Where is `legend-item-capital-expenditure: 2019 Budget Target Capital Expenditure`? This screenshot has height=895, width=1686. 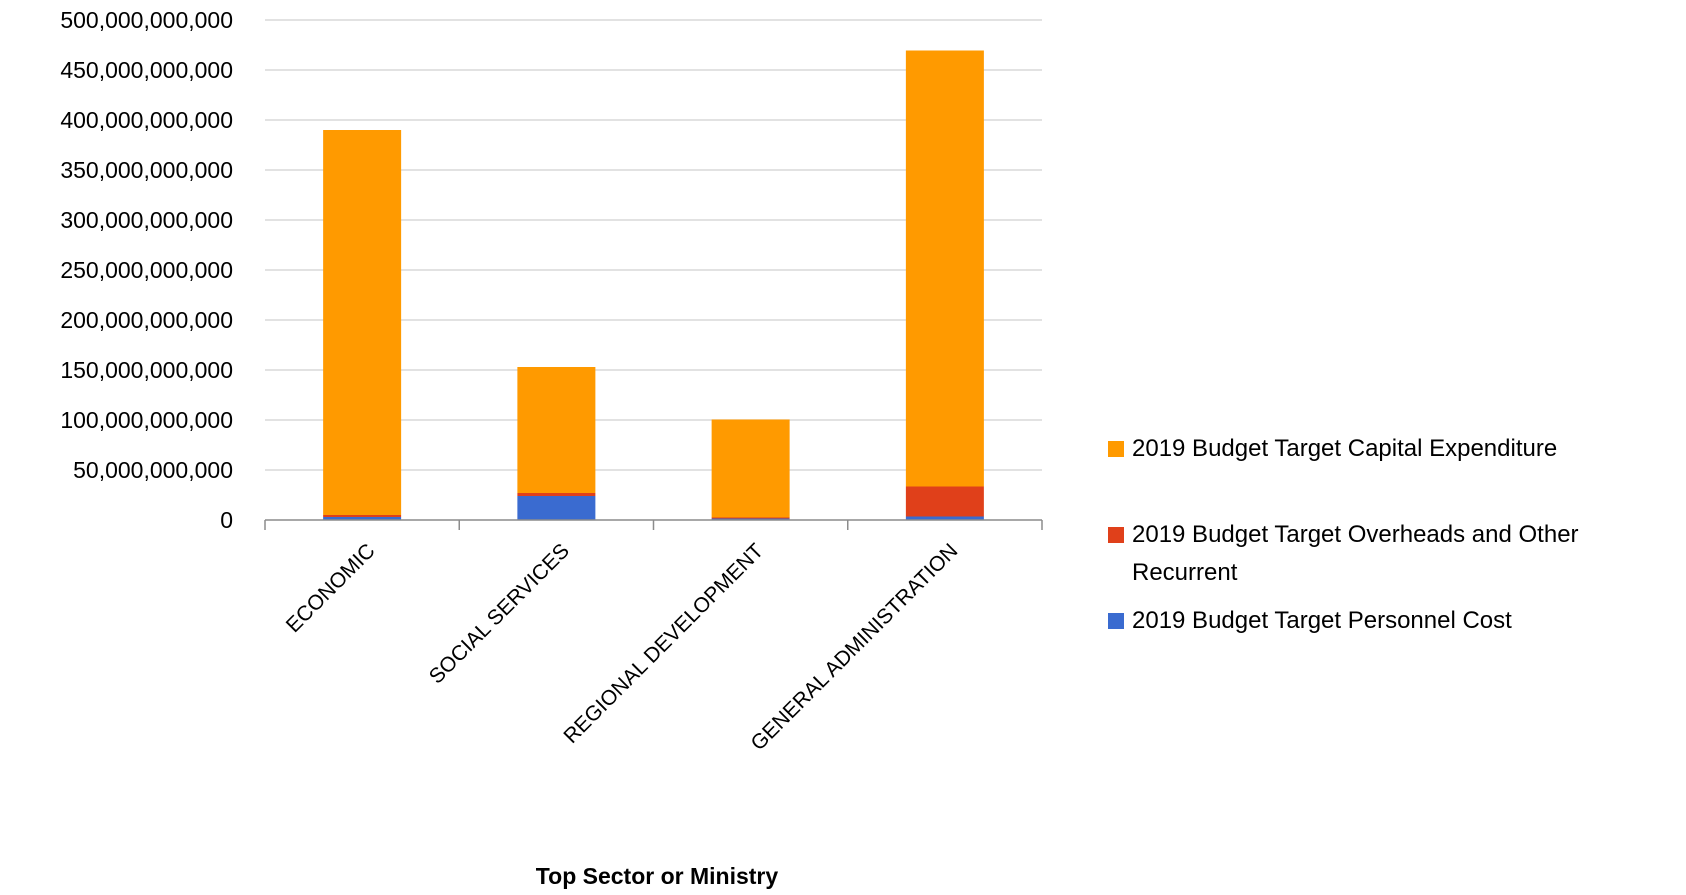
legend-item-capital-expenditure: 2019 Budget Target Capital Expenditure is located at coordinates (1393, 449).